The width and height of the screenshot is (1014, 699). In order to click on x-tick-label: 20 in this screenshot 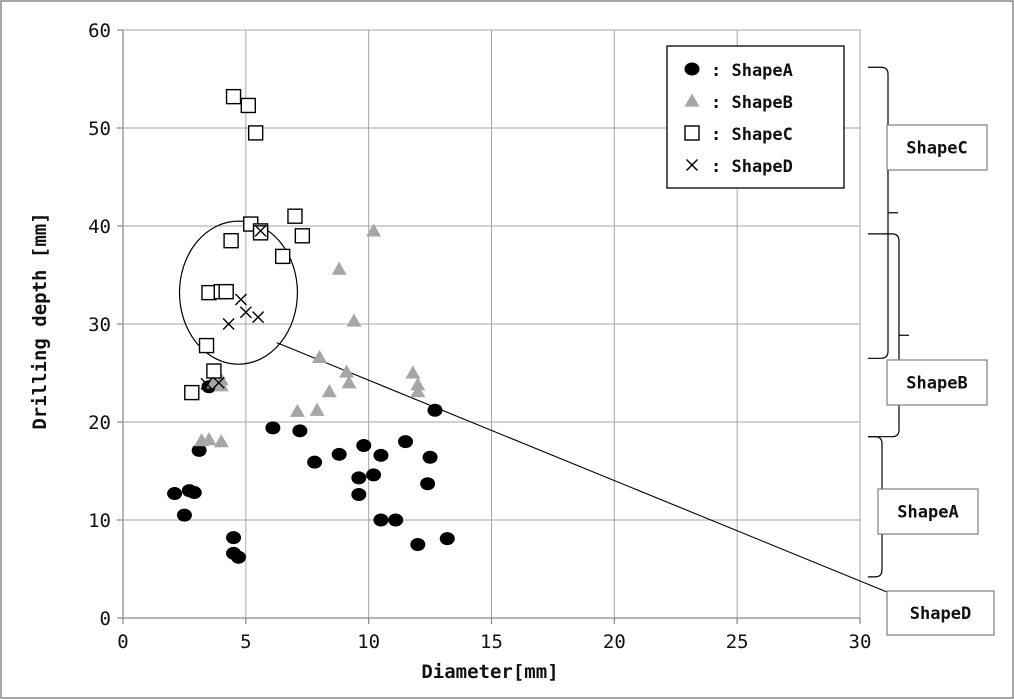, I will do `click(614, 642)`.